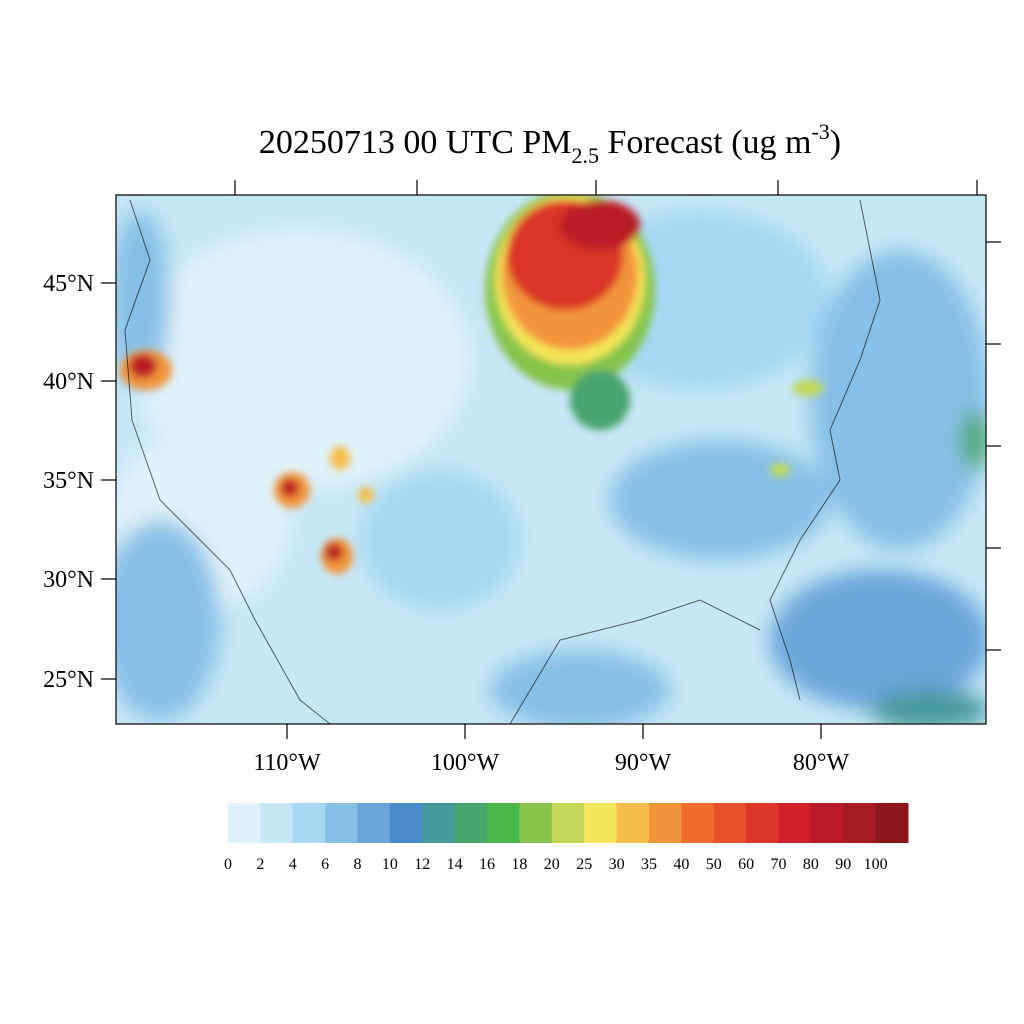 Image resolution: width=1024 pixels, height=1024 pixels. I want to click on colorbar-label: 50, so click(714, 864).